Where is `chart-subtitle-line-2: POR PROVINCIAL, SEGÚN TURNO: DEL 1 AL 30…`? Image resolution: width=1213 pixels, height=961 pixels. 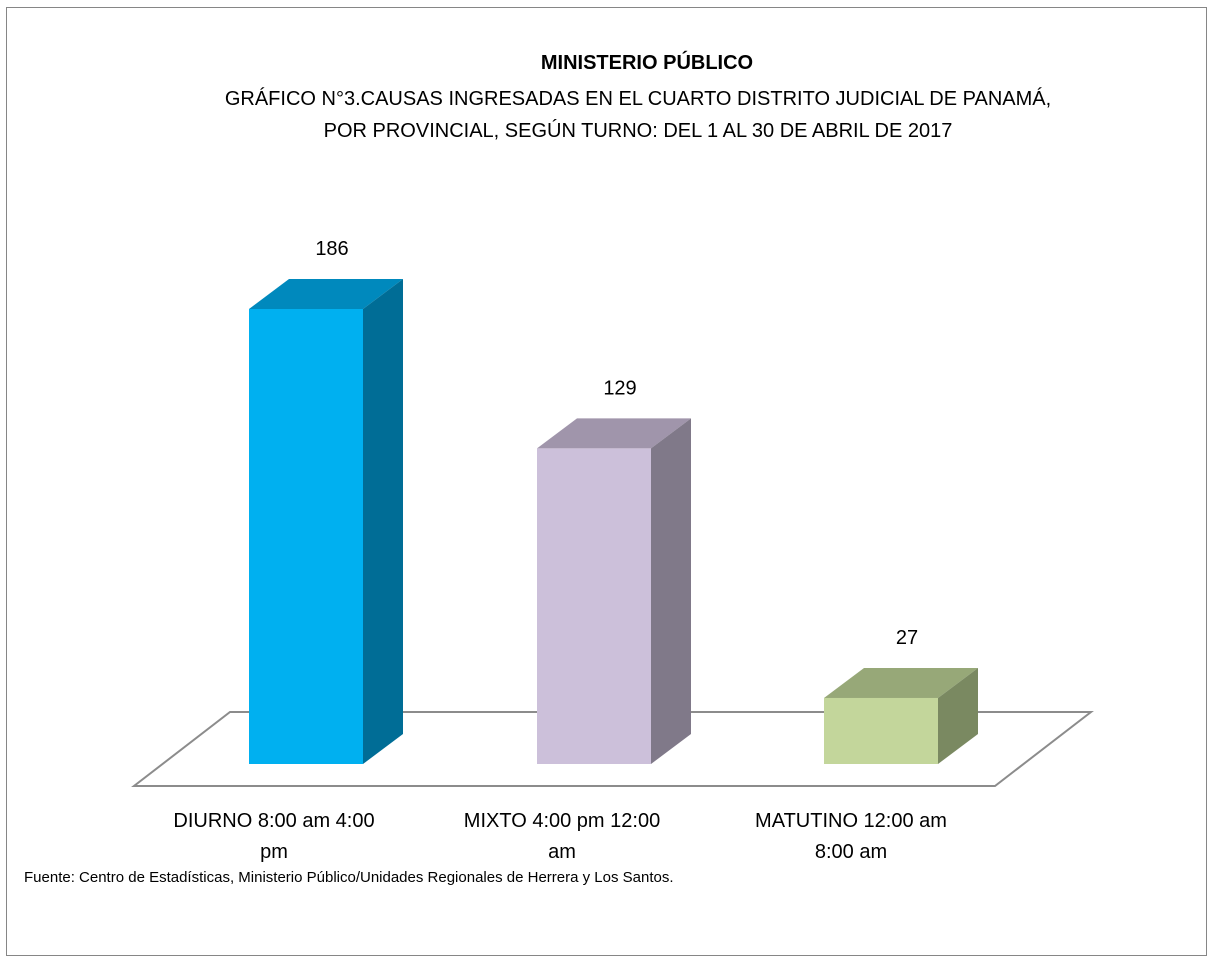
chart-subtitle-line-2: POR PROVINCIAL, SEGÚN TURNO: DEL 1 AL 30… is located at coordinates (638, 131).